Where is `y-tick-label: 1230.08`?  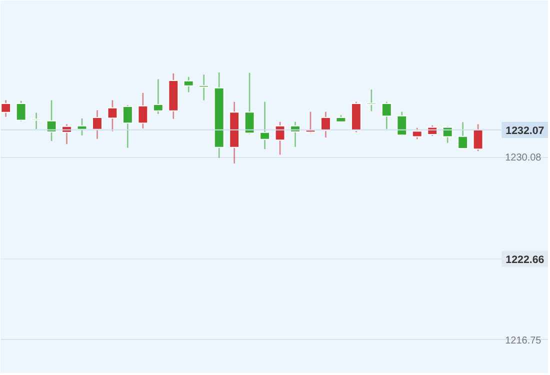 y-tick-label: 1230.08 is located at coordinates (523, 158).